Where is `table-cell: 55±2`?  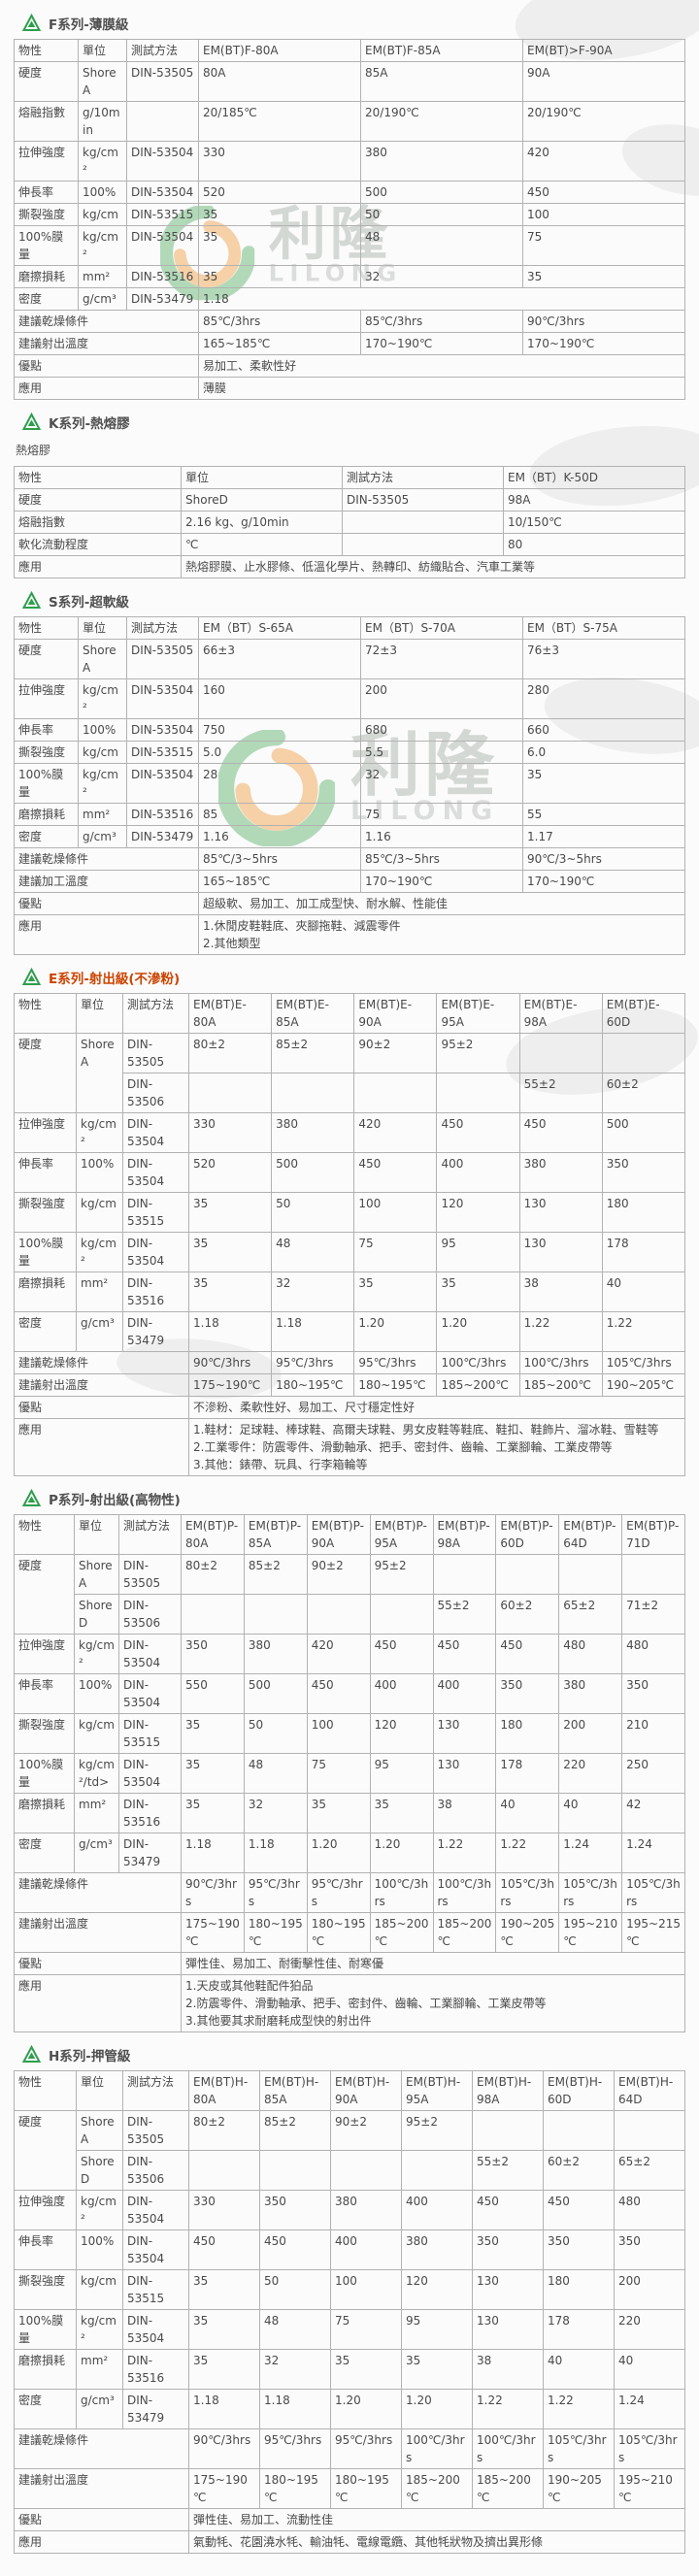
table-cell: 55±2 is located at coordinates (464, 1614).